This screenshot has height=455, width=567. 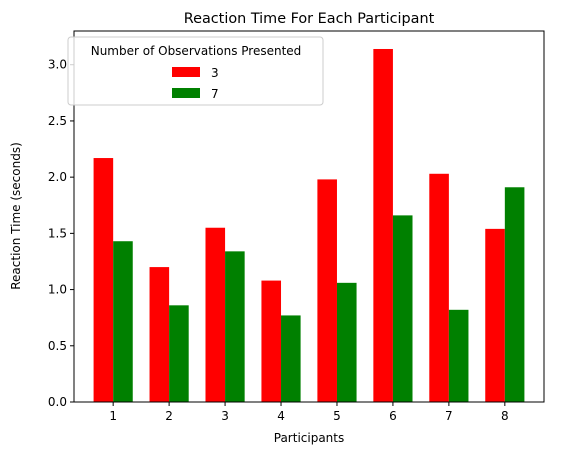 I want to click on x-tick-label-1: 1, so click(x=113, y=416).